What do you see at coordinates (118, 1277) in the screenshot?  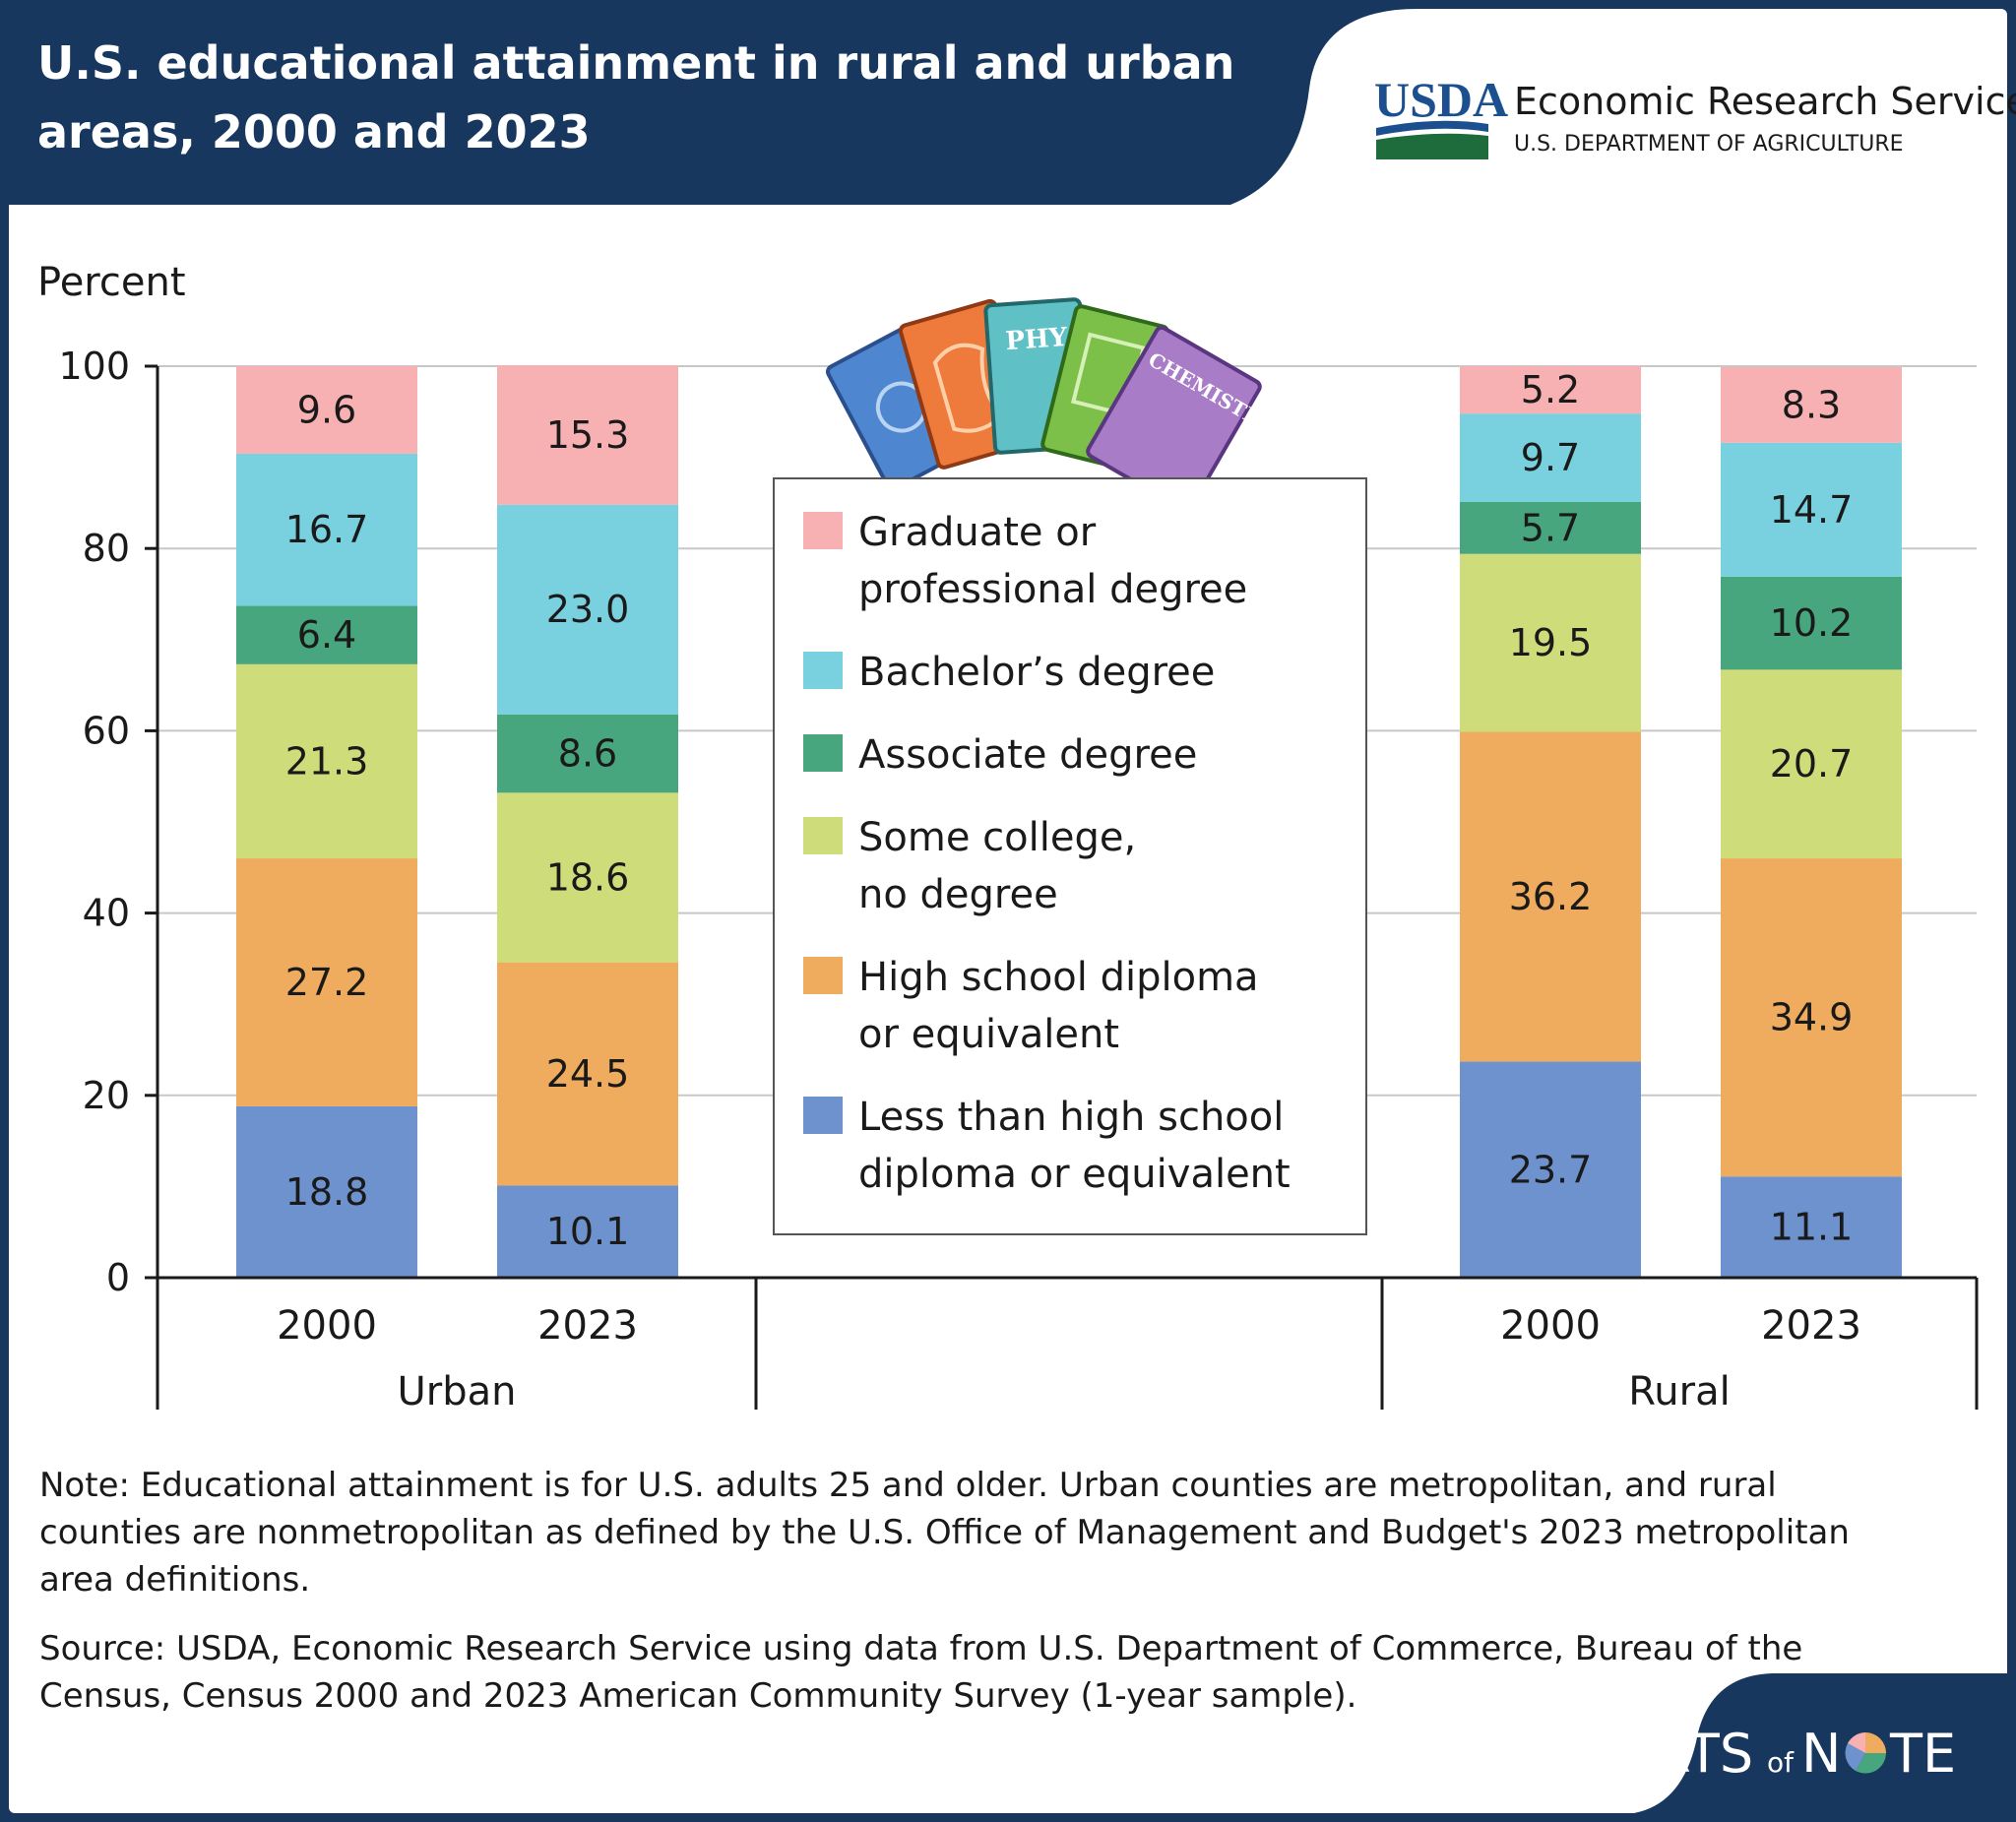 I see `y-tick-label: 0` at bounding box center [118, 1277].